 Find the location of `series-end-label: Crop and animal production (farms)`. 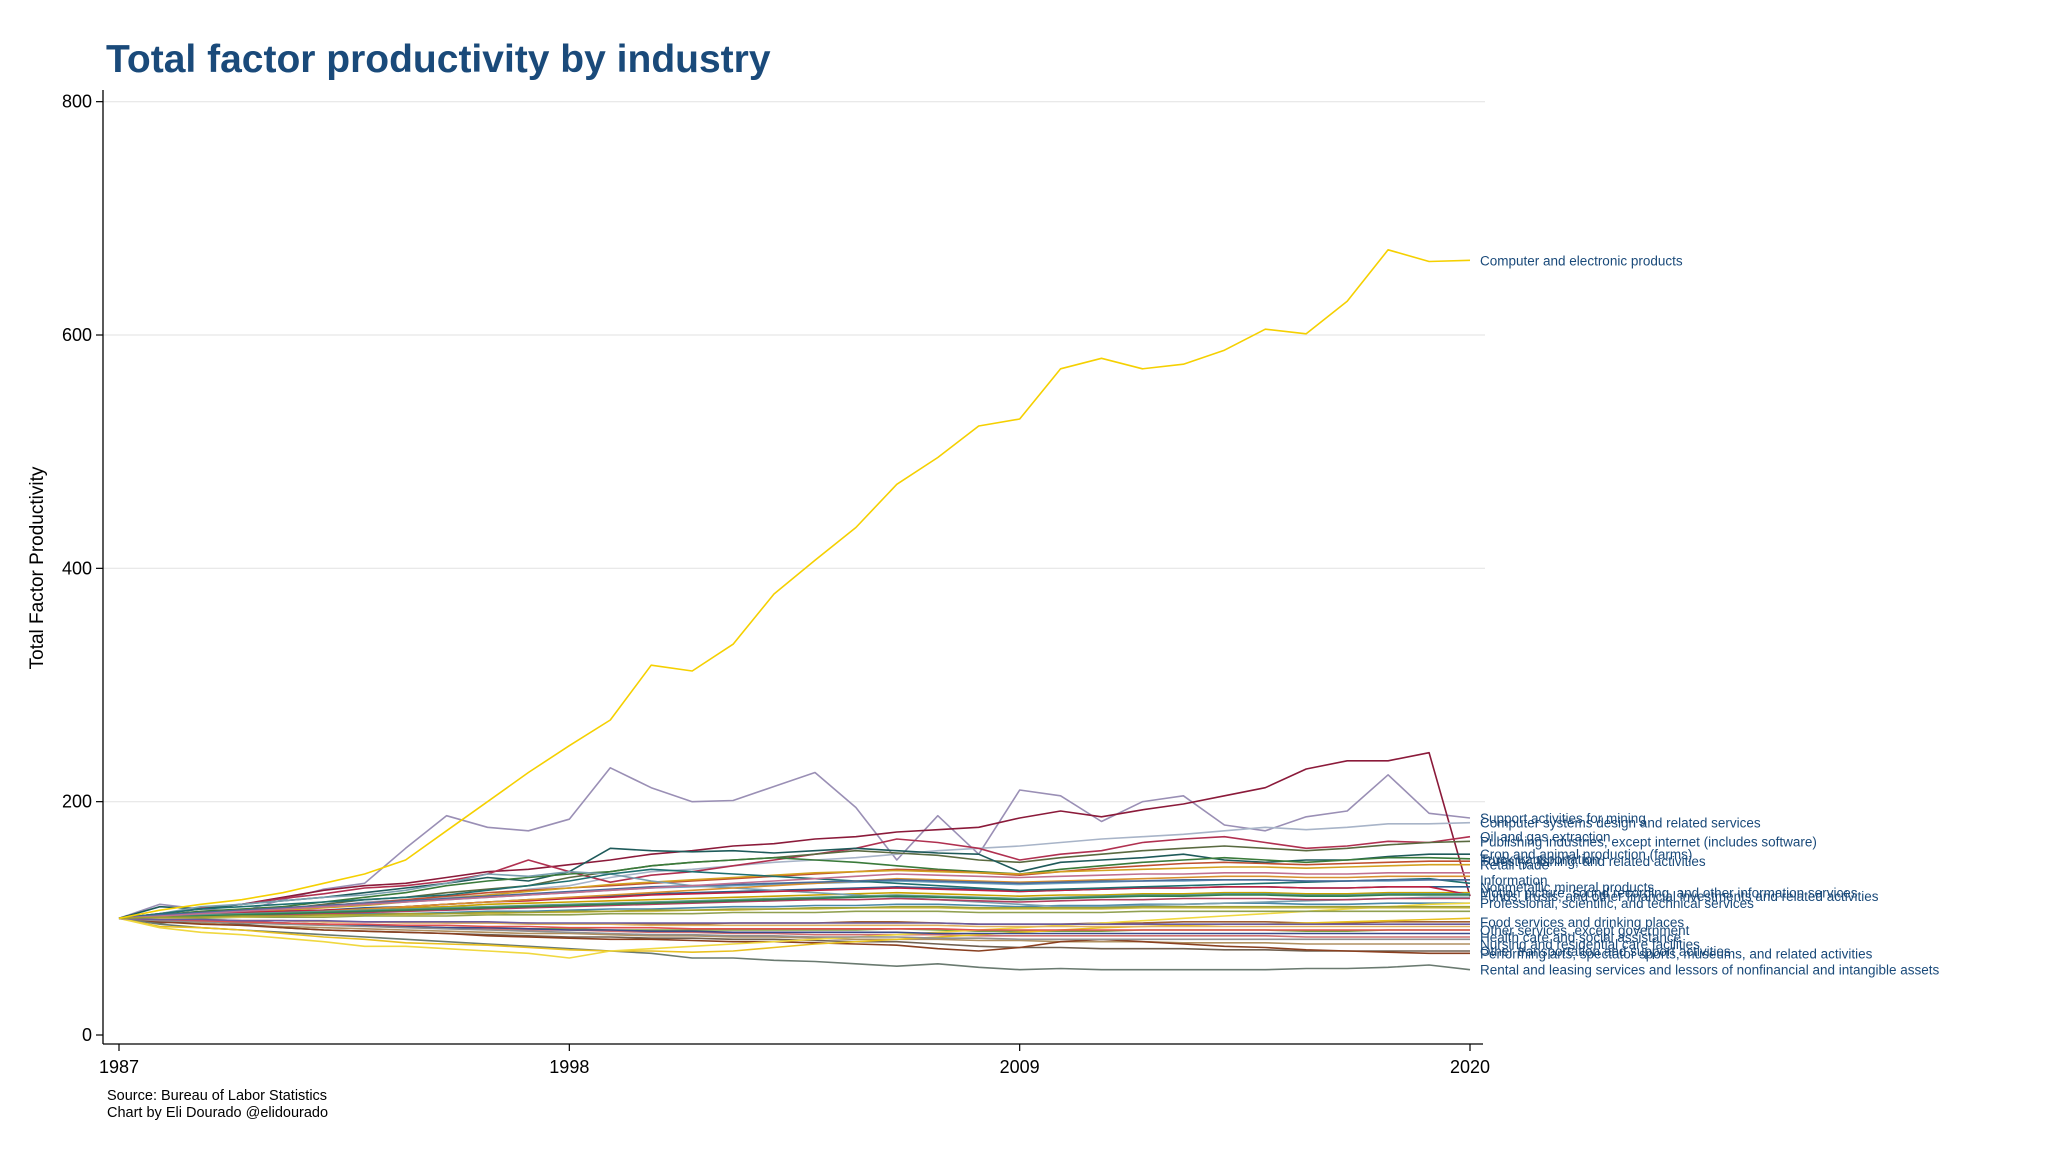

series-end-label: Crop and animal production (farms) is located at coordinates (1586, 854).